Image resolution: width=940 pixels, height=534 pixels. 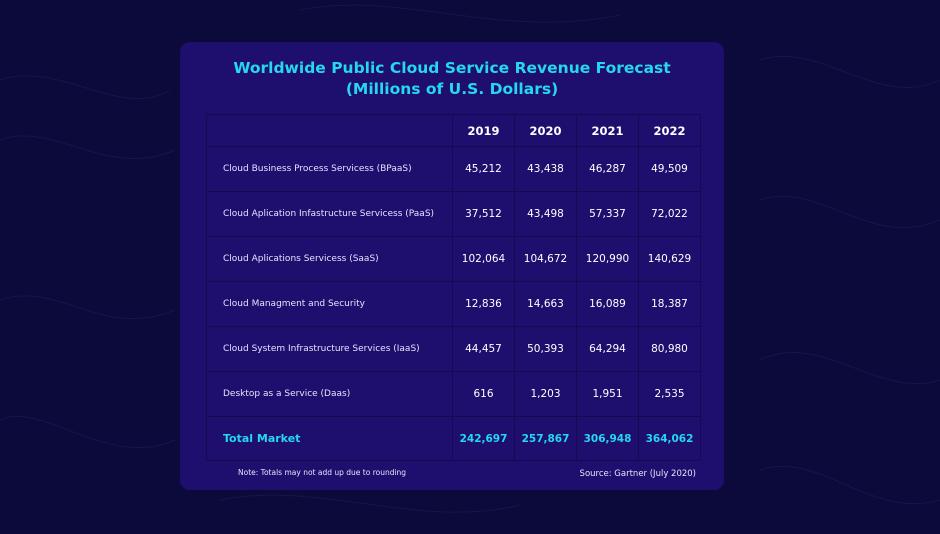 What do you see at coordinates (545, 438) in the screenshot?
I see `total-cell: 257,867` at bounding box center [545, 438].